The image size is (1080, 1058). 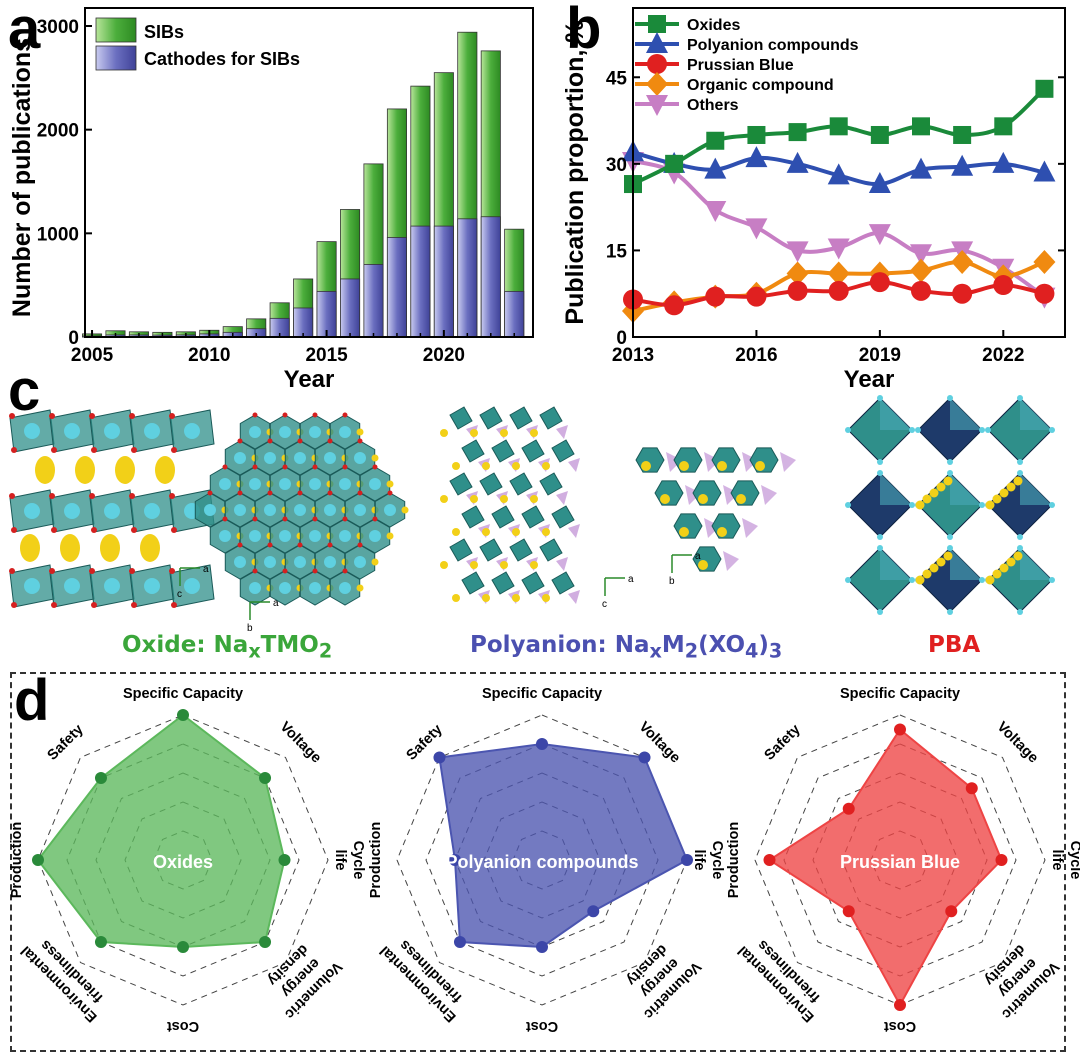 What do you see at coordinates (616, 165) in the screenshot?
I see `y-tick-label: 30` at bounding box center [616, 165].